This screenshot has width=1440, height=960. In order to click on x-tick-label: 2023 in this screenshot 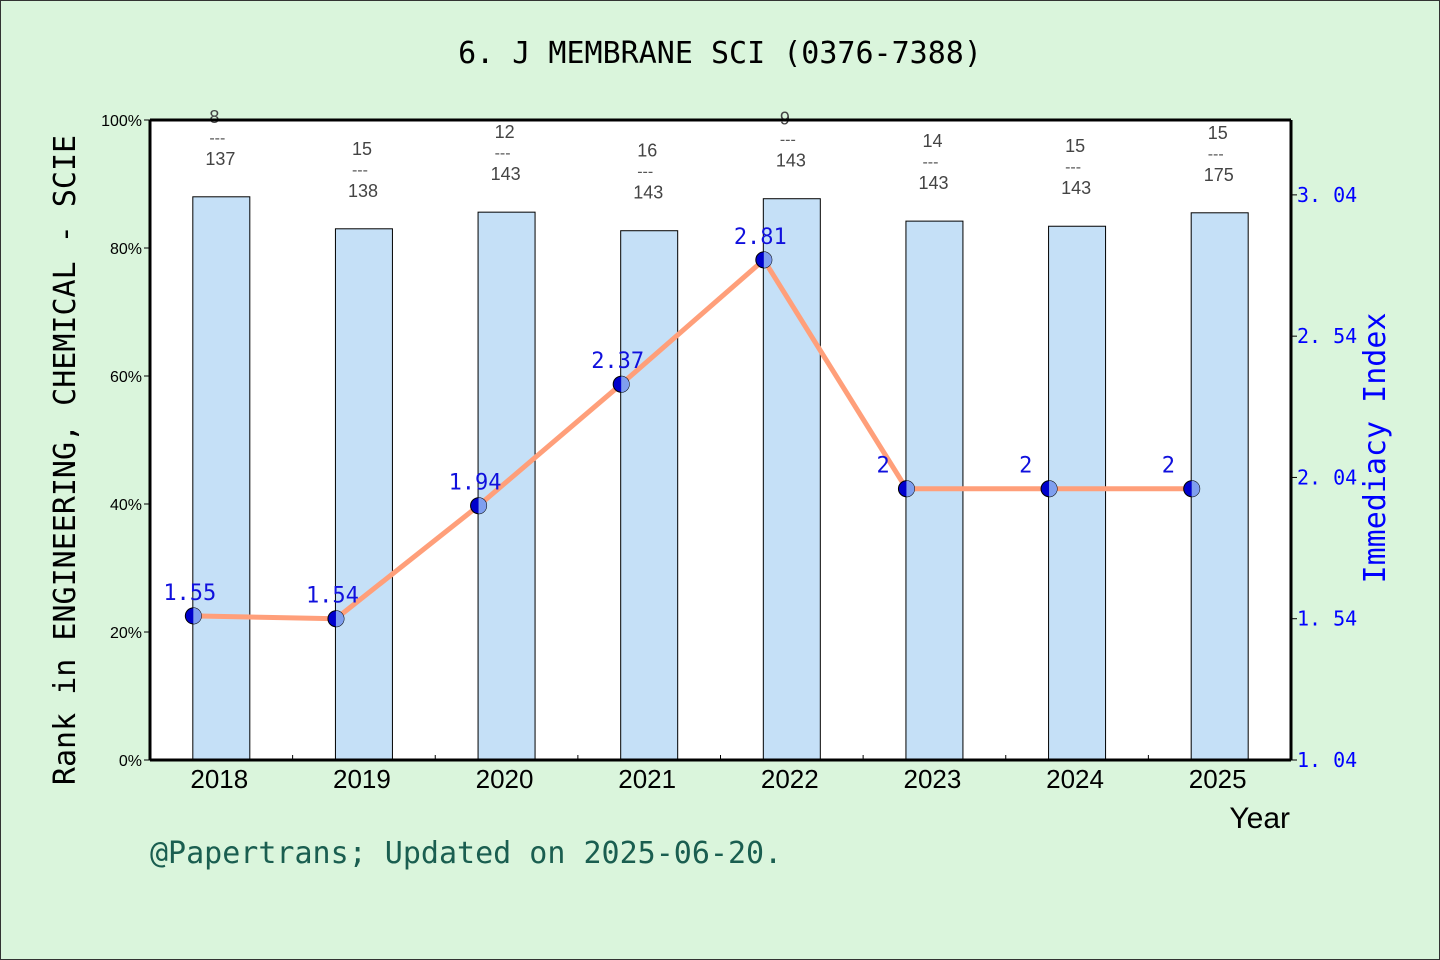, I will do `click(933, 779)`.